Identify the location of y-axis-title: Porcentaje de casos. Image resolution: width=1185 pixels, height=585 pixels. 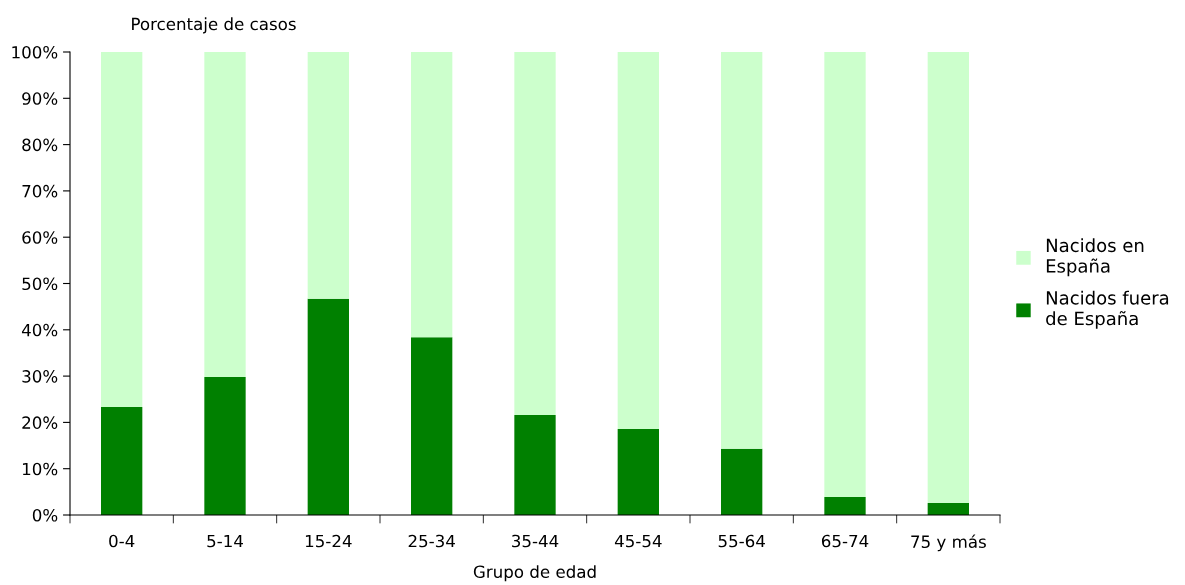
(214, 25).